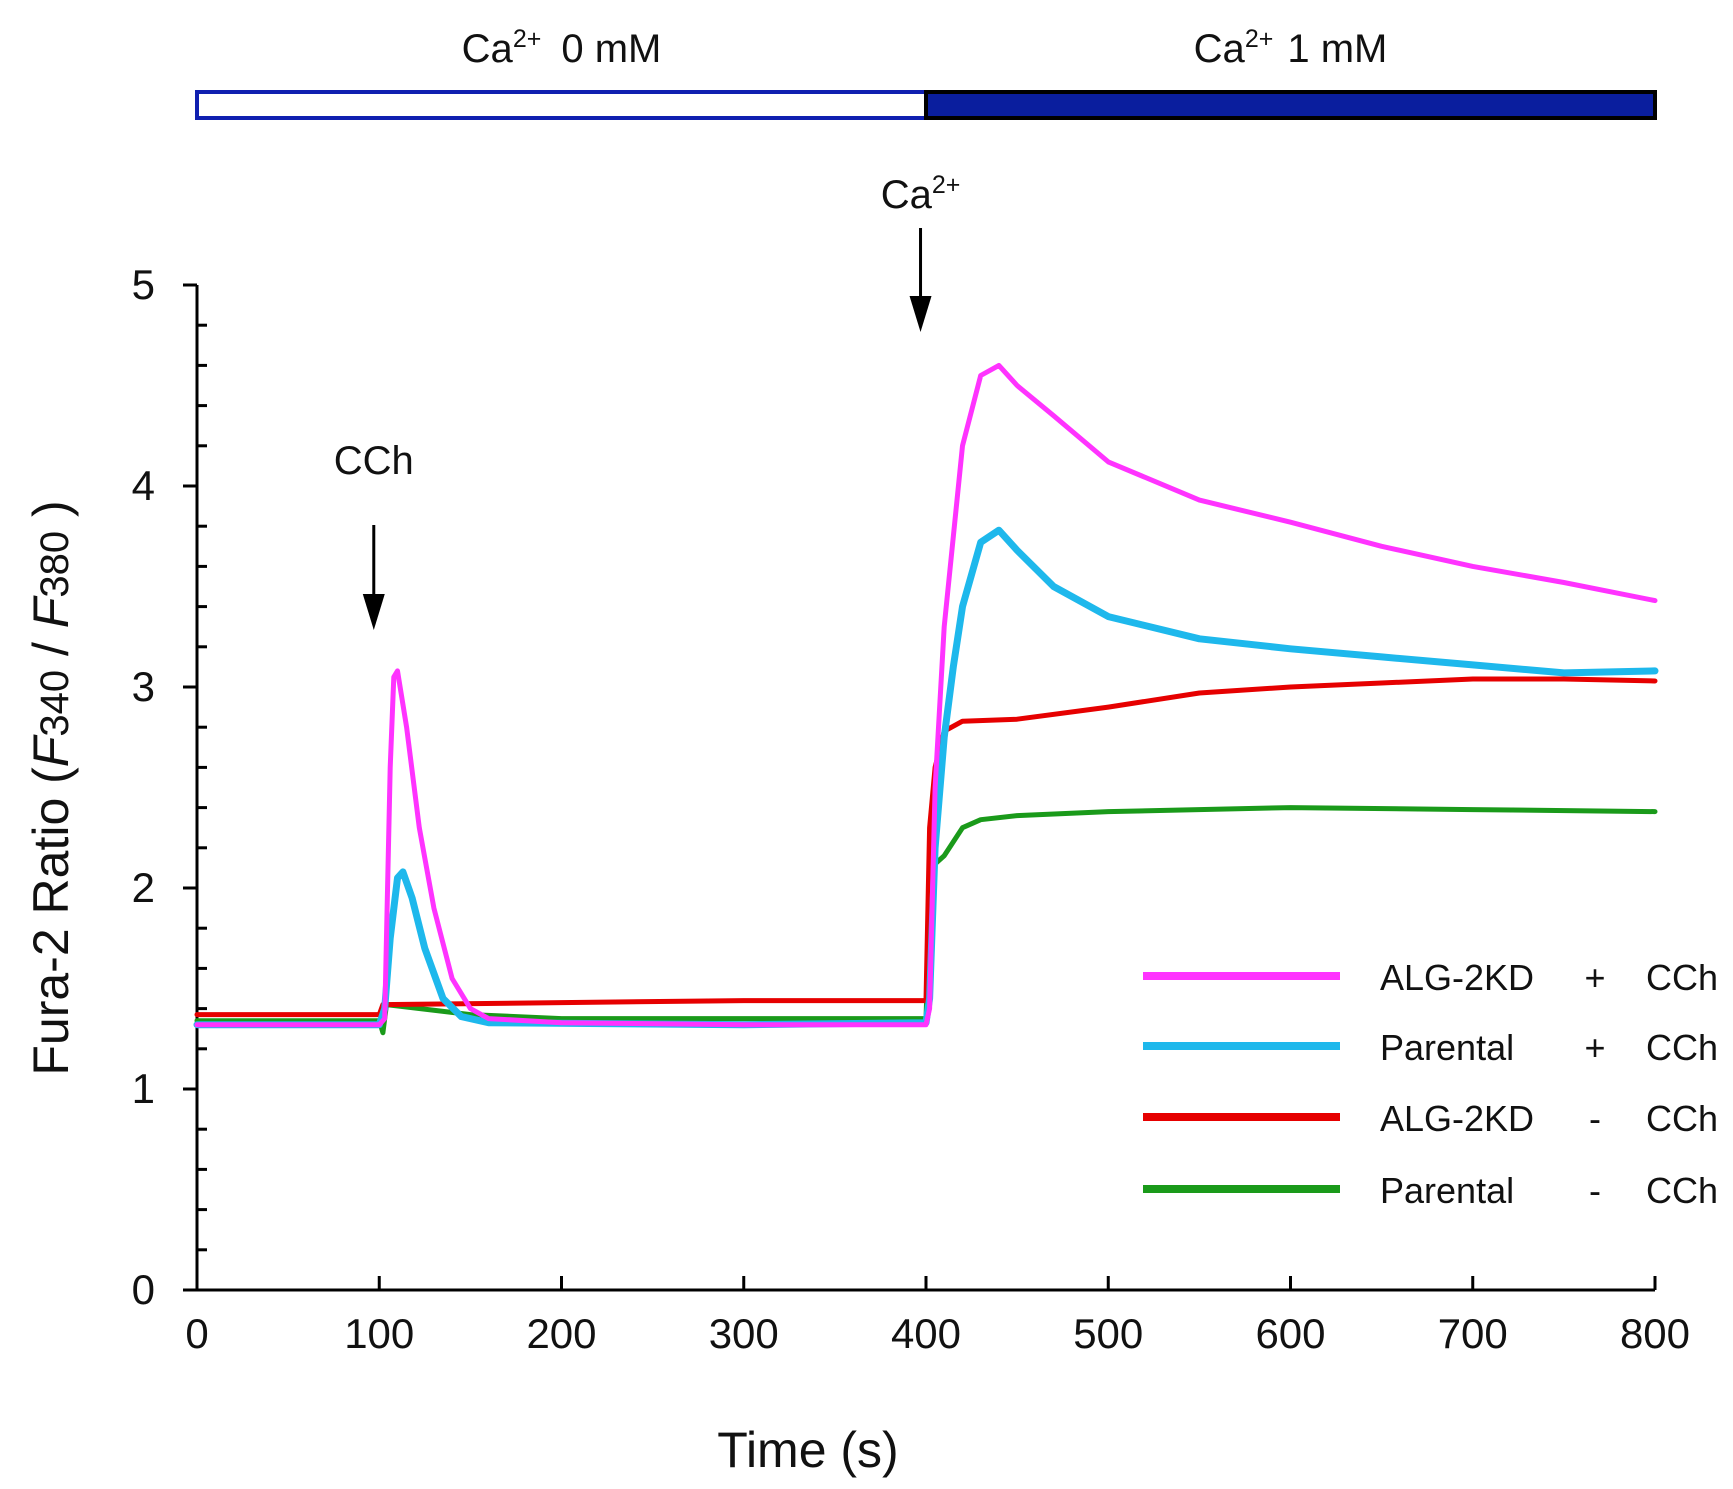 The height and width of the screenshot is (1489, 1733). What do you see at coordinates (51, 649) in the screenshot?
I see `y-axis-label-sep: /` at bounding box center [51, 649].